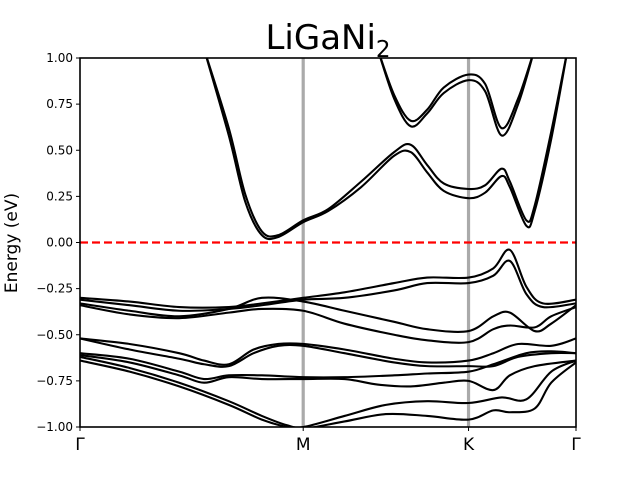 The height and width of the screenshot is (484, 640). I want to click on y-axis-ticks: −1.00 −0.75 −0.50 −0.25 0.00 0.25 0.50 0.75 1.00, so click(58, 242).